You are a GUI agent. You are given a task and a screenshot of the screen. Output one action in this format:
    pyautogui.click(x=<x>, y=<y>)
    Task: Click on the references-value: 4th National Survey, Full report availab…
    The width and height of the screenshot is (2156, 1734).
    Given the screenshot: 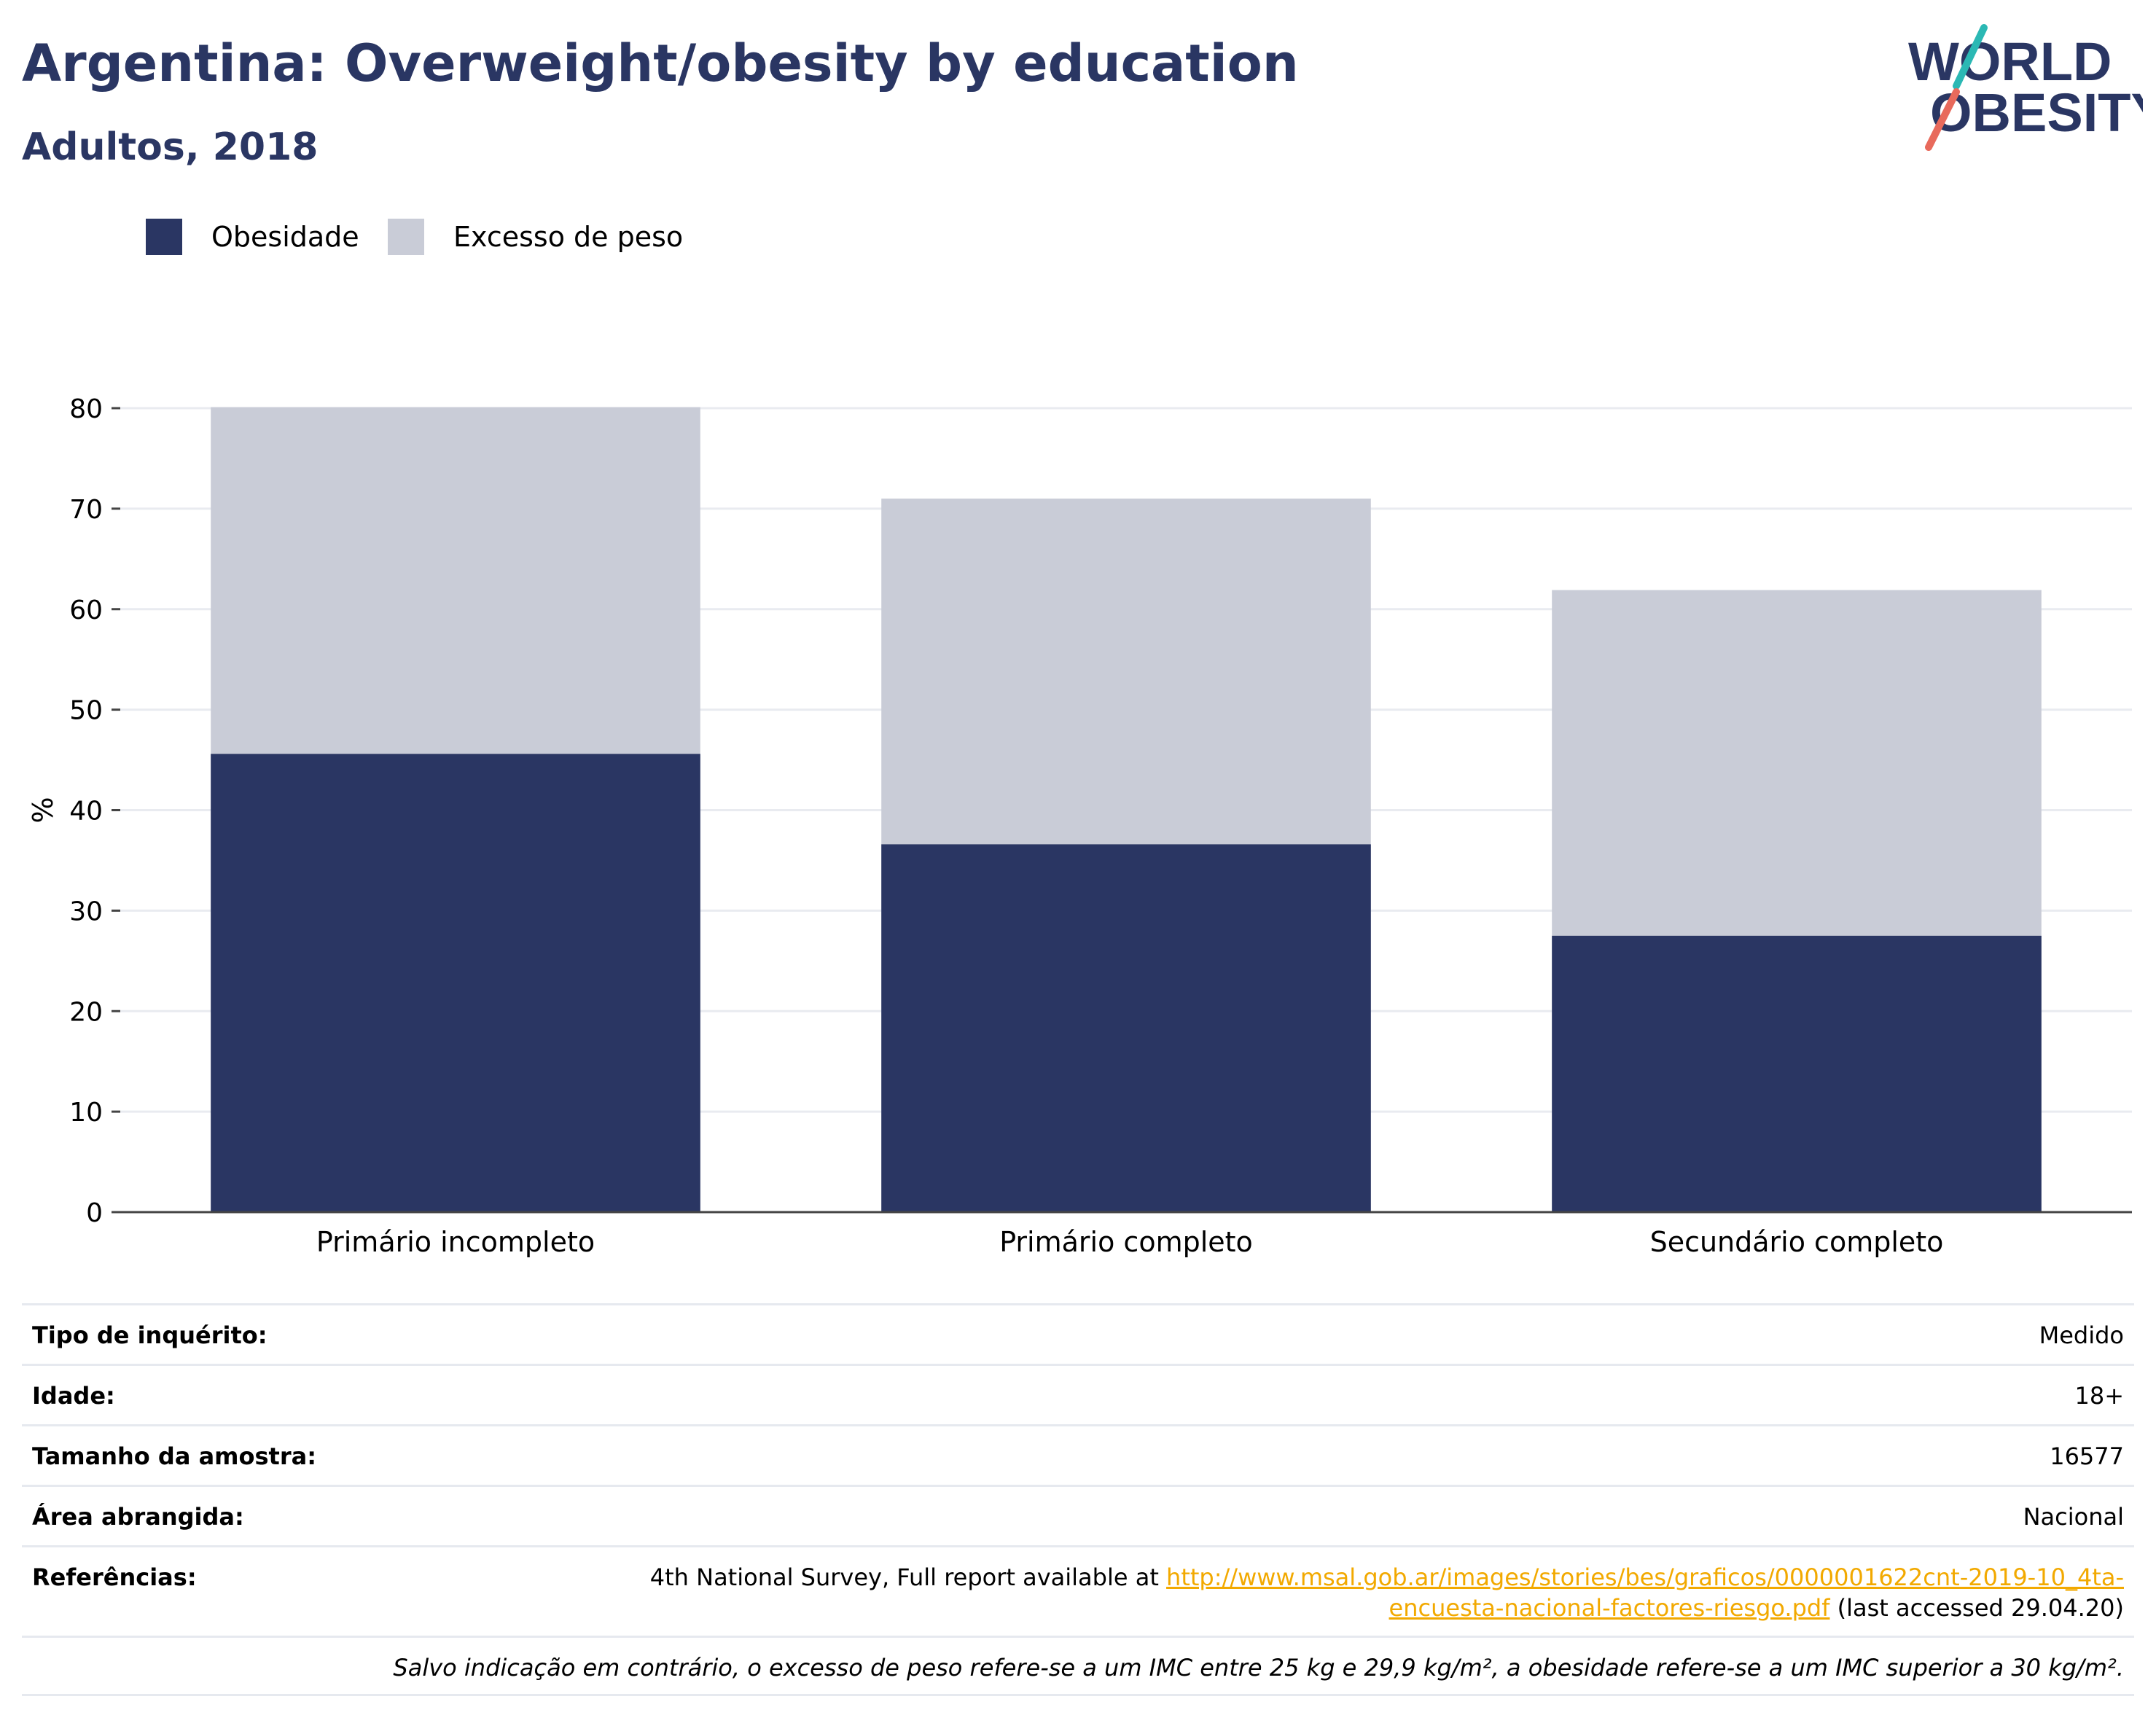 What is the action you would take?
    pyautogui.click(x=1387, y=1592)
    